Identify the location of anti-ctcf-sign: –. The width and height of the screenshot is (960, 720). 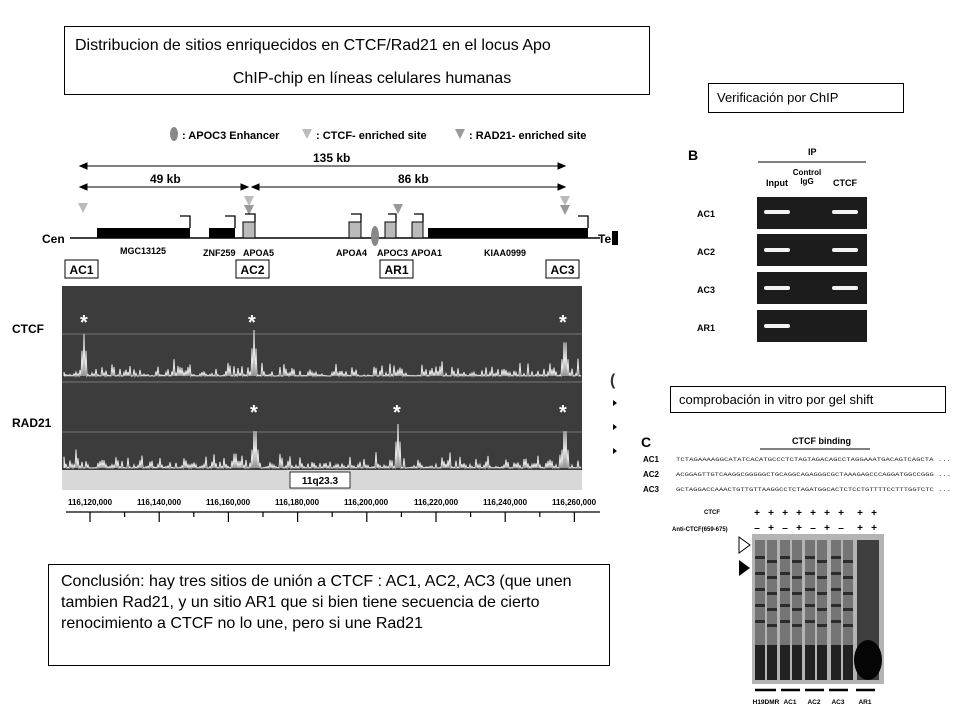
(841, 528).